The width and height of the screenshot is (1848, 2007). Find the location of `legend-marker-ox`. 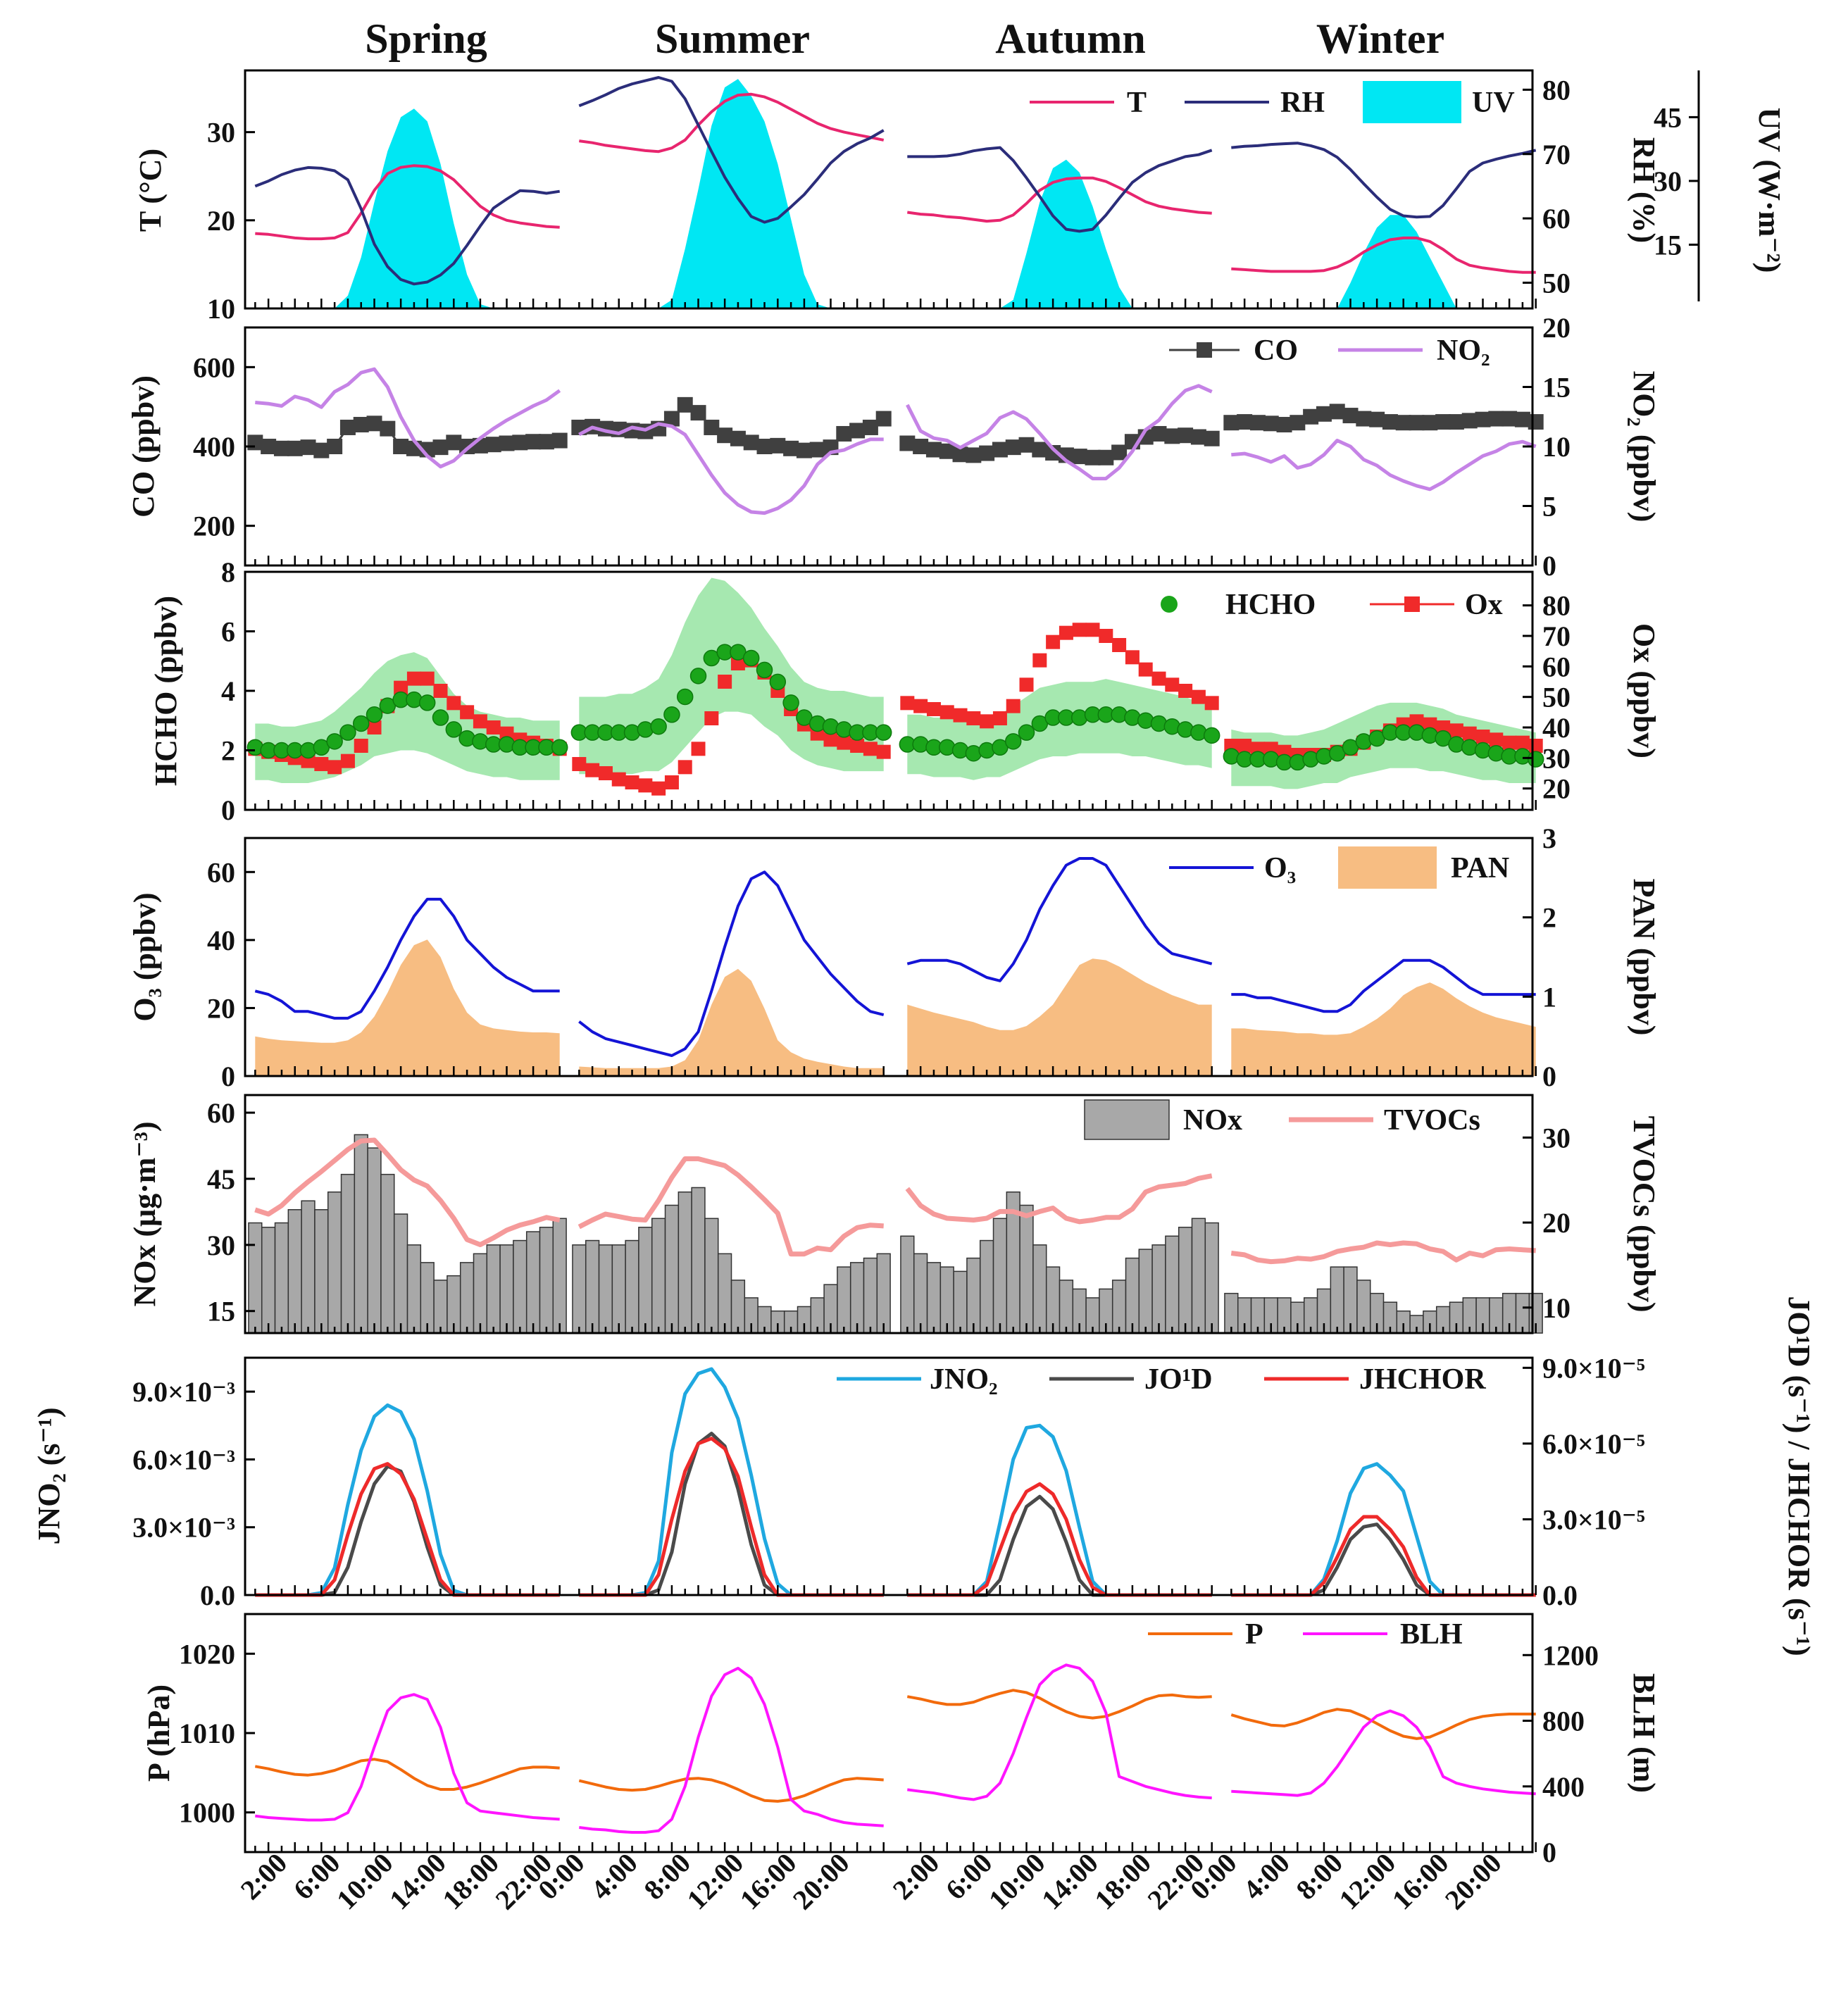

legend-marker-ox is located at coordinates (1412, 604).